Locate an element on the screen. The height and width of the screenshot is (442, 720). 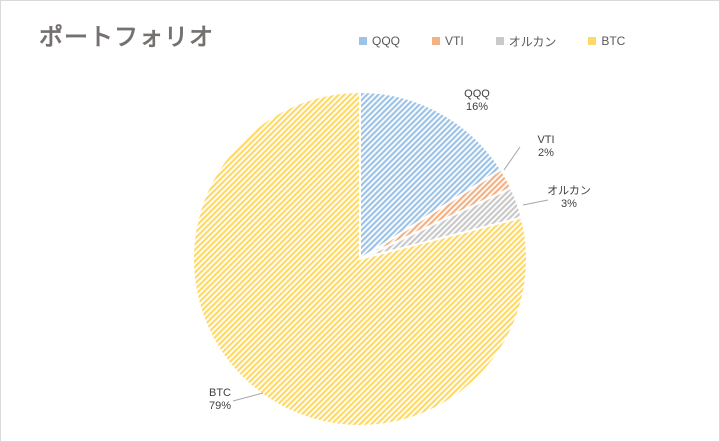
legend-label: BTC is located at coordinates (613, 41).